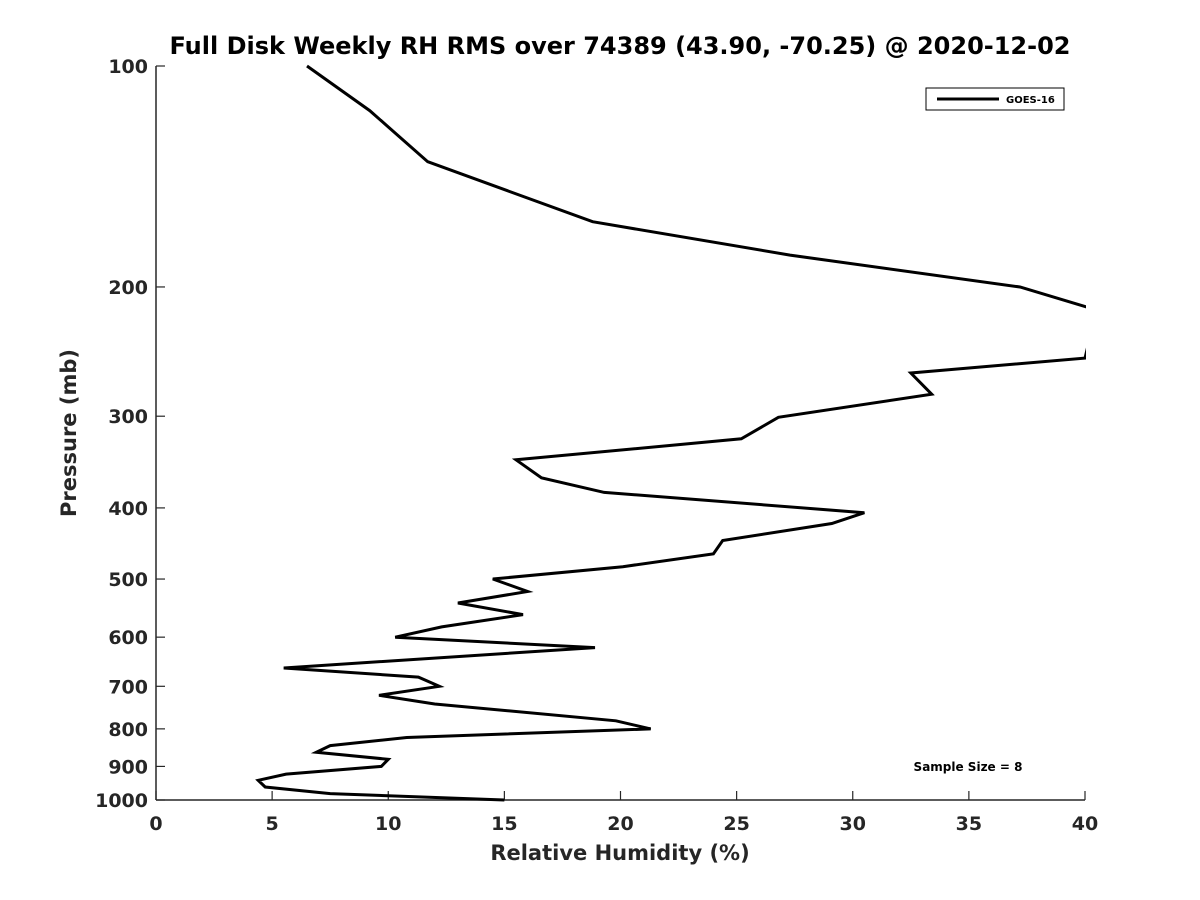  What do you see at coordinates (128, 638) in the screenshot?
I see `y-tick-label: 600` at bounding box center [128, 638].